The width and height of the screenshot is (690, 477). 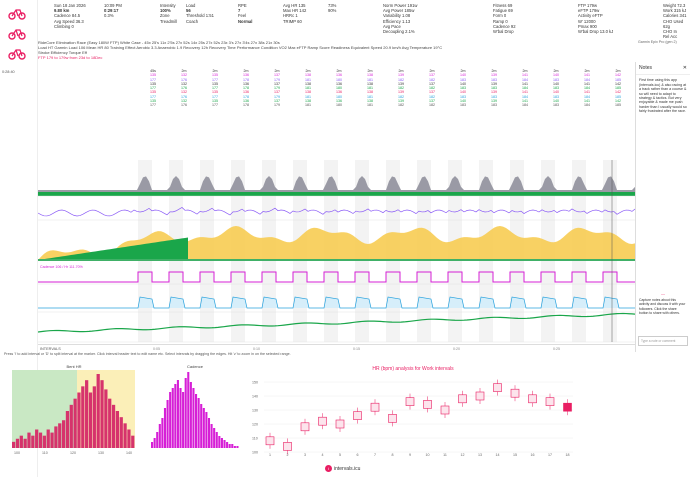 What do you see at coordinates (215, 88) in the screenshot?
I see `interval-column: 2m 135 177 135 177 135 177 135 177` at bounding box center [215, 88].